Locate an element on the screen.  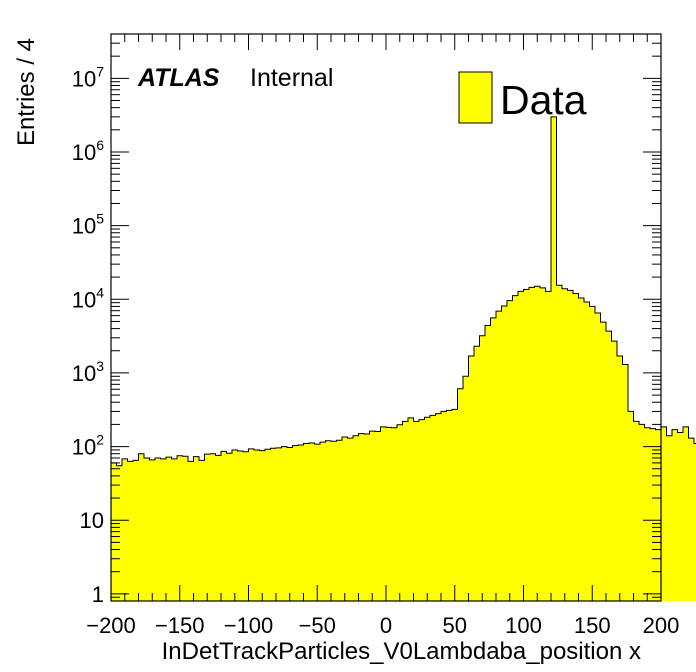
x-tick-label: 200 is located at coordinates (661, 625).